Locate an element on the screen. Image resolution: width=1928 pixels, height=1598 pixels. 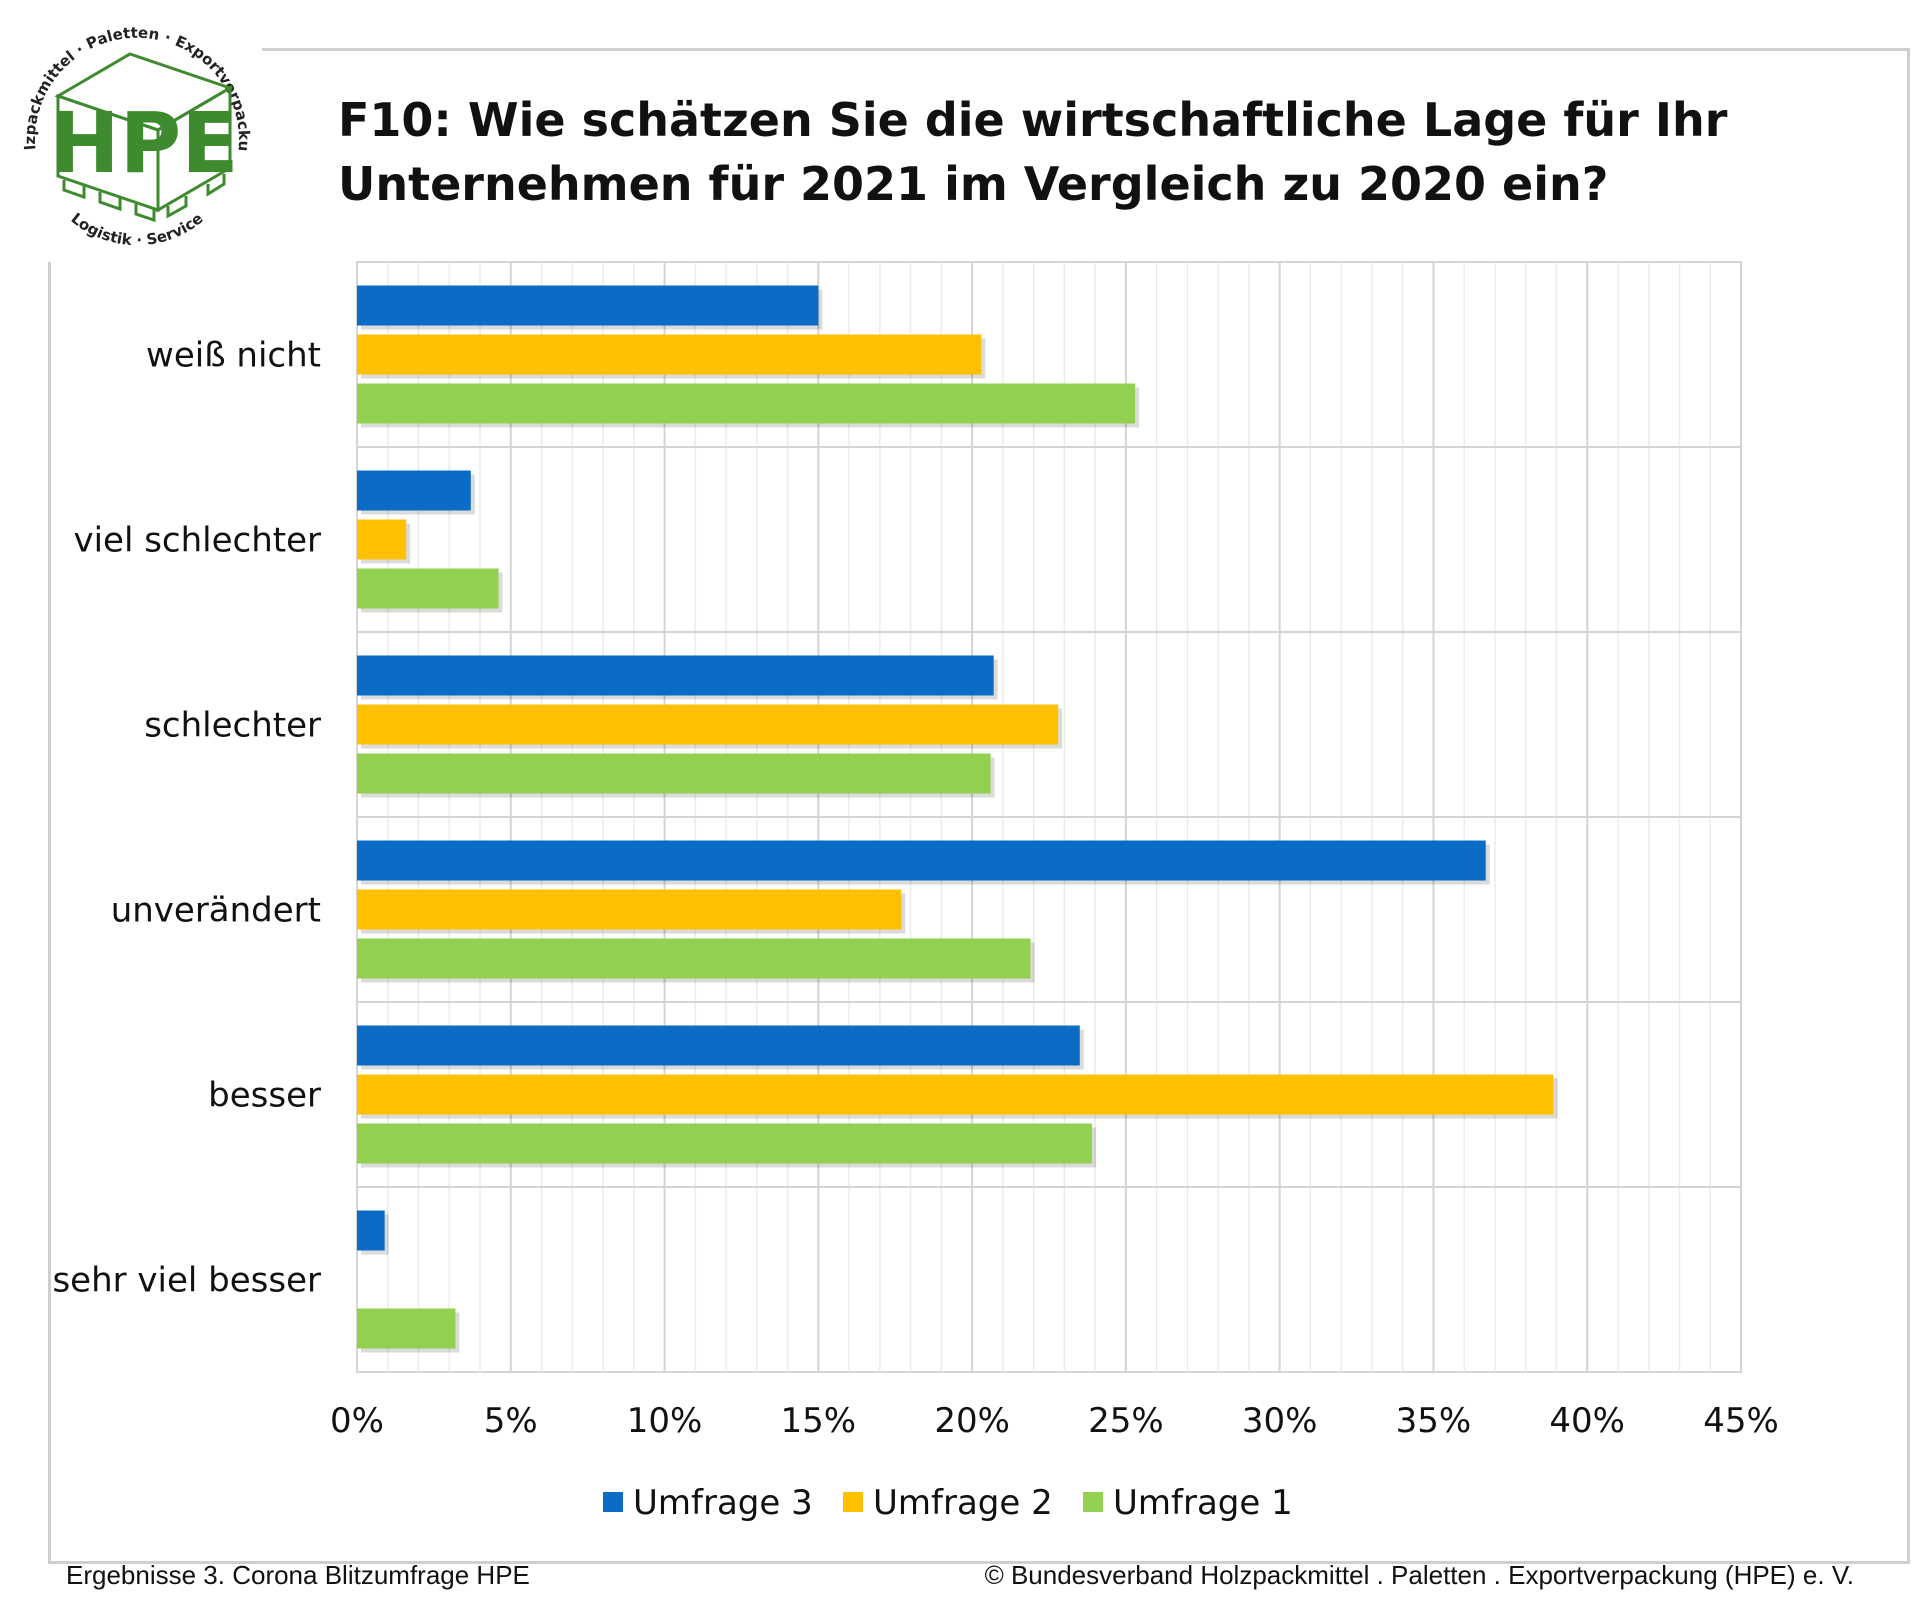
x-tick-label: 15% is located at coordinates (819, 1421).